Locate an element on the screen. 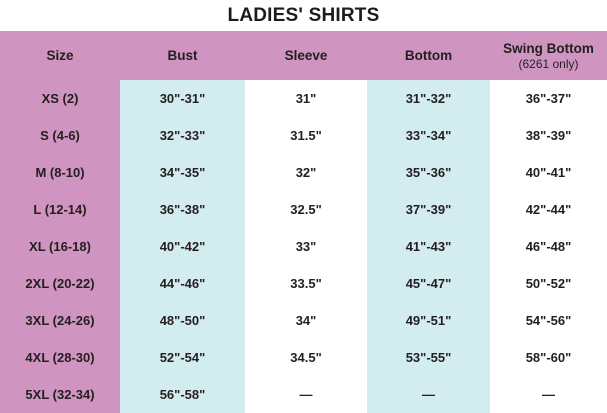 Image resolution: width=607 pixels, height=413 pixels. cell-bust: 40"-42" is located at coordinates (182, 246).